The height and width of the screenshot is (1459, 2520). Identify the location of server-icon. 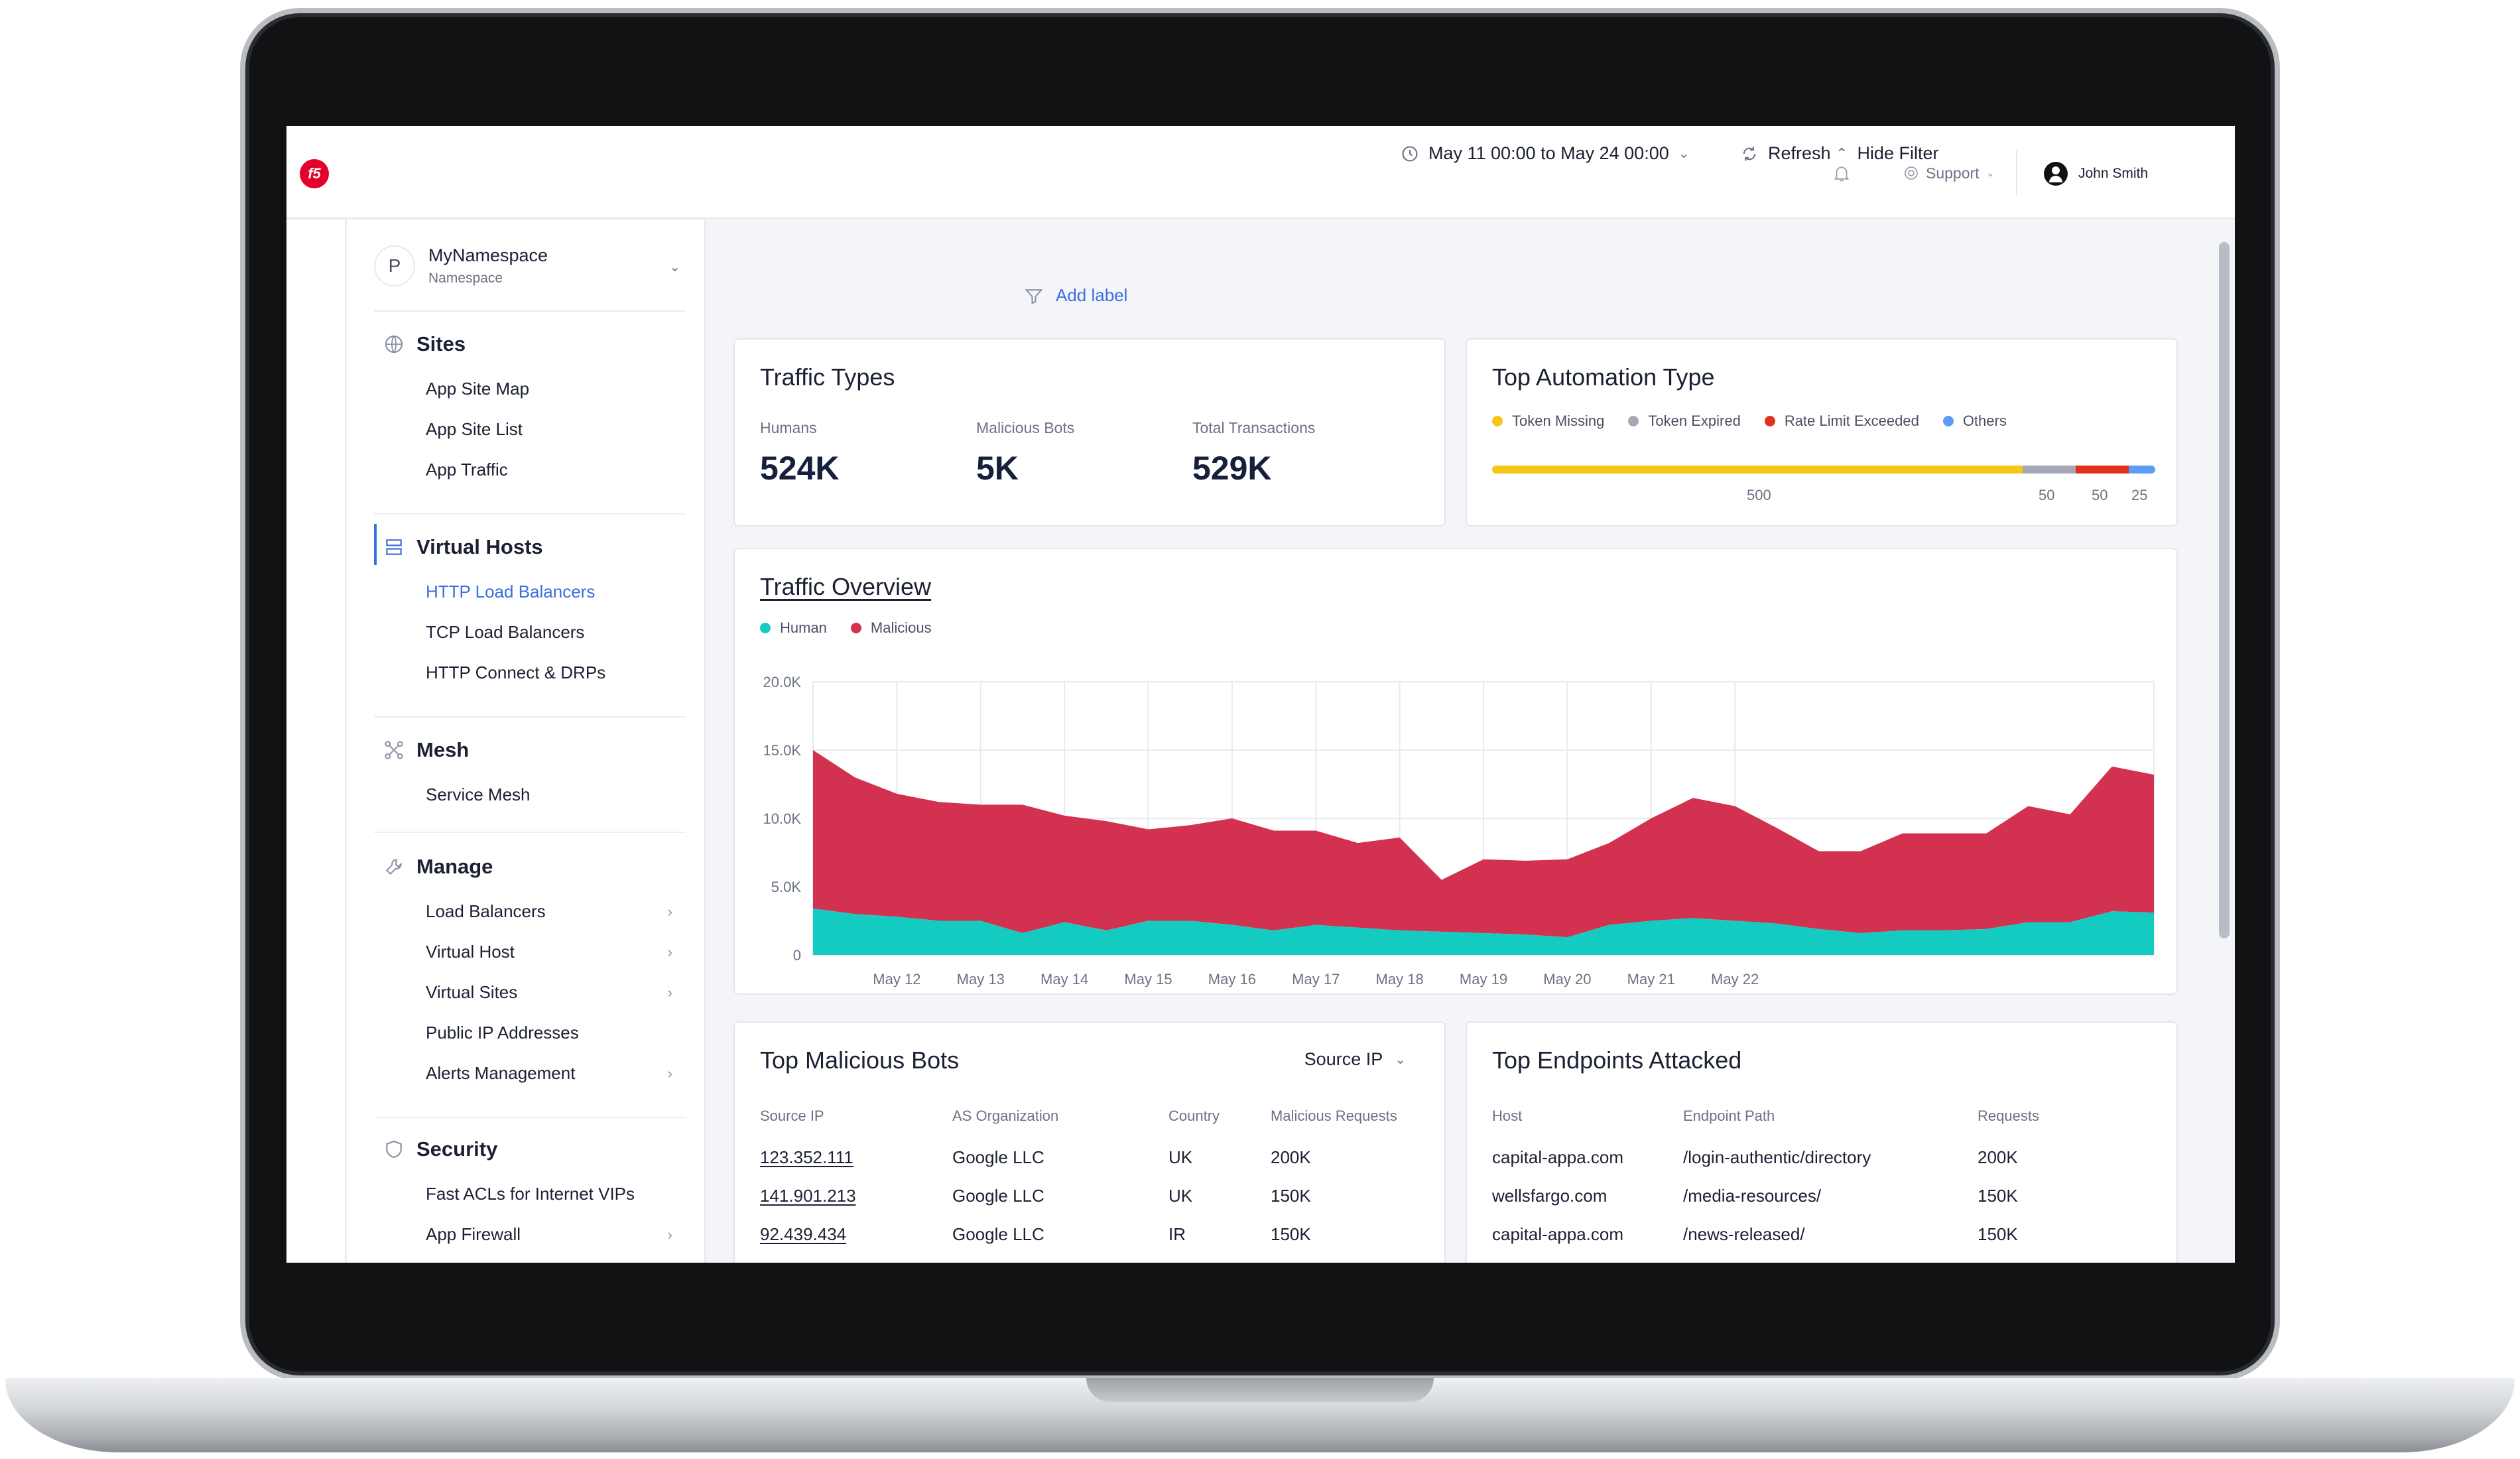
(394, 547).